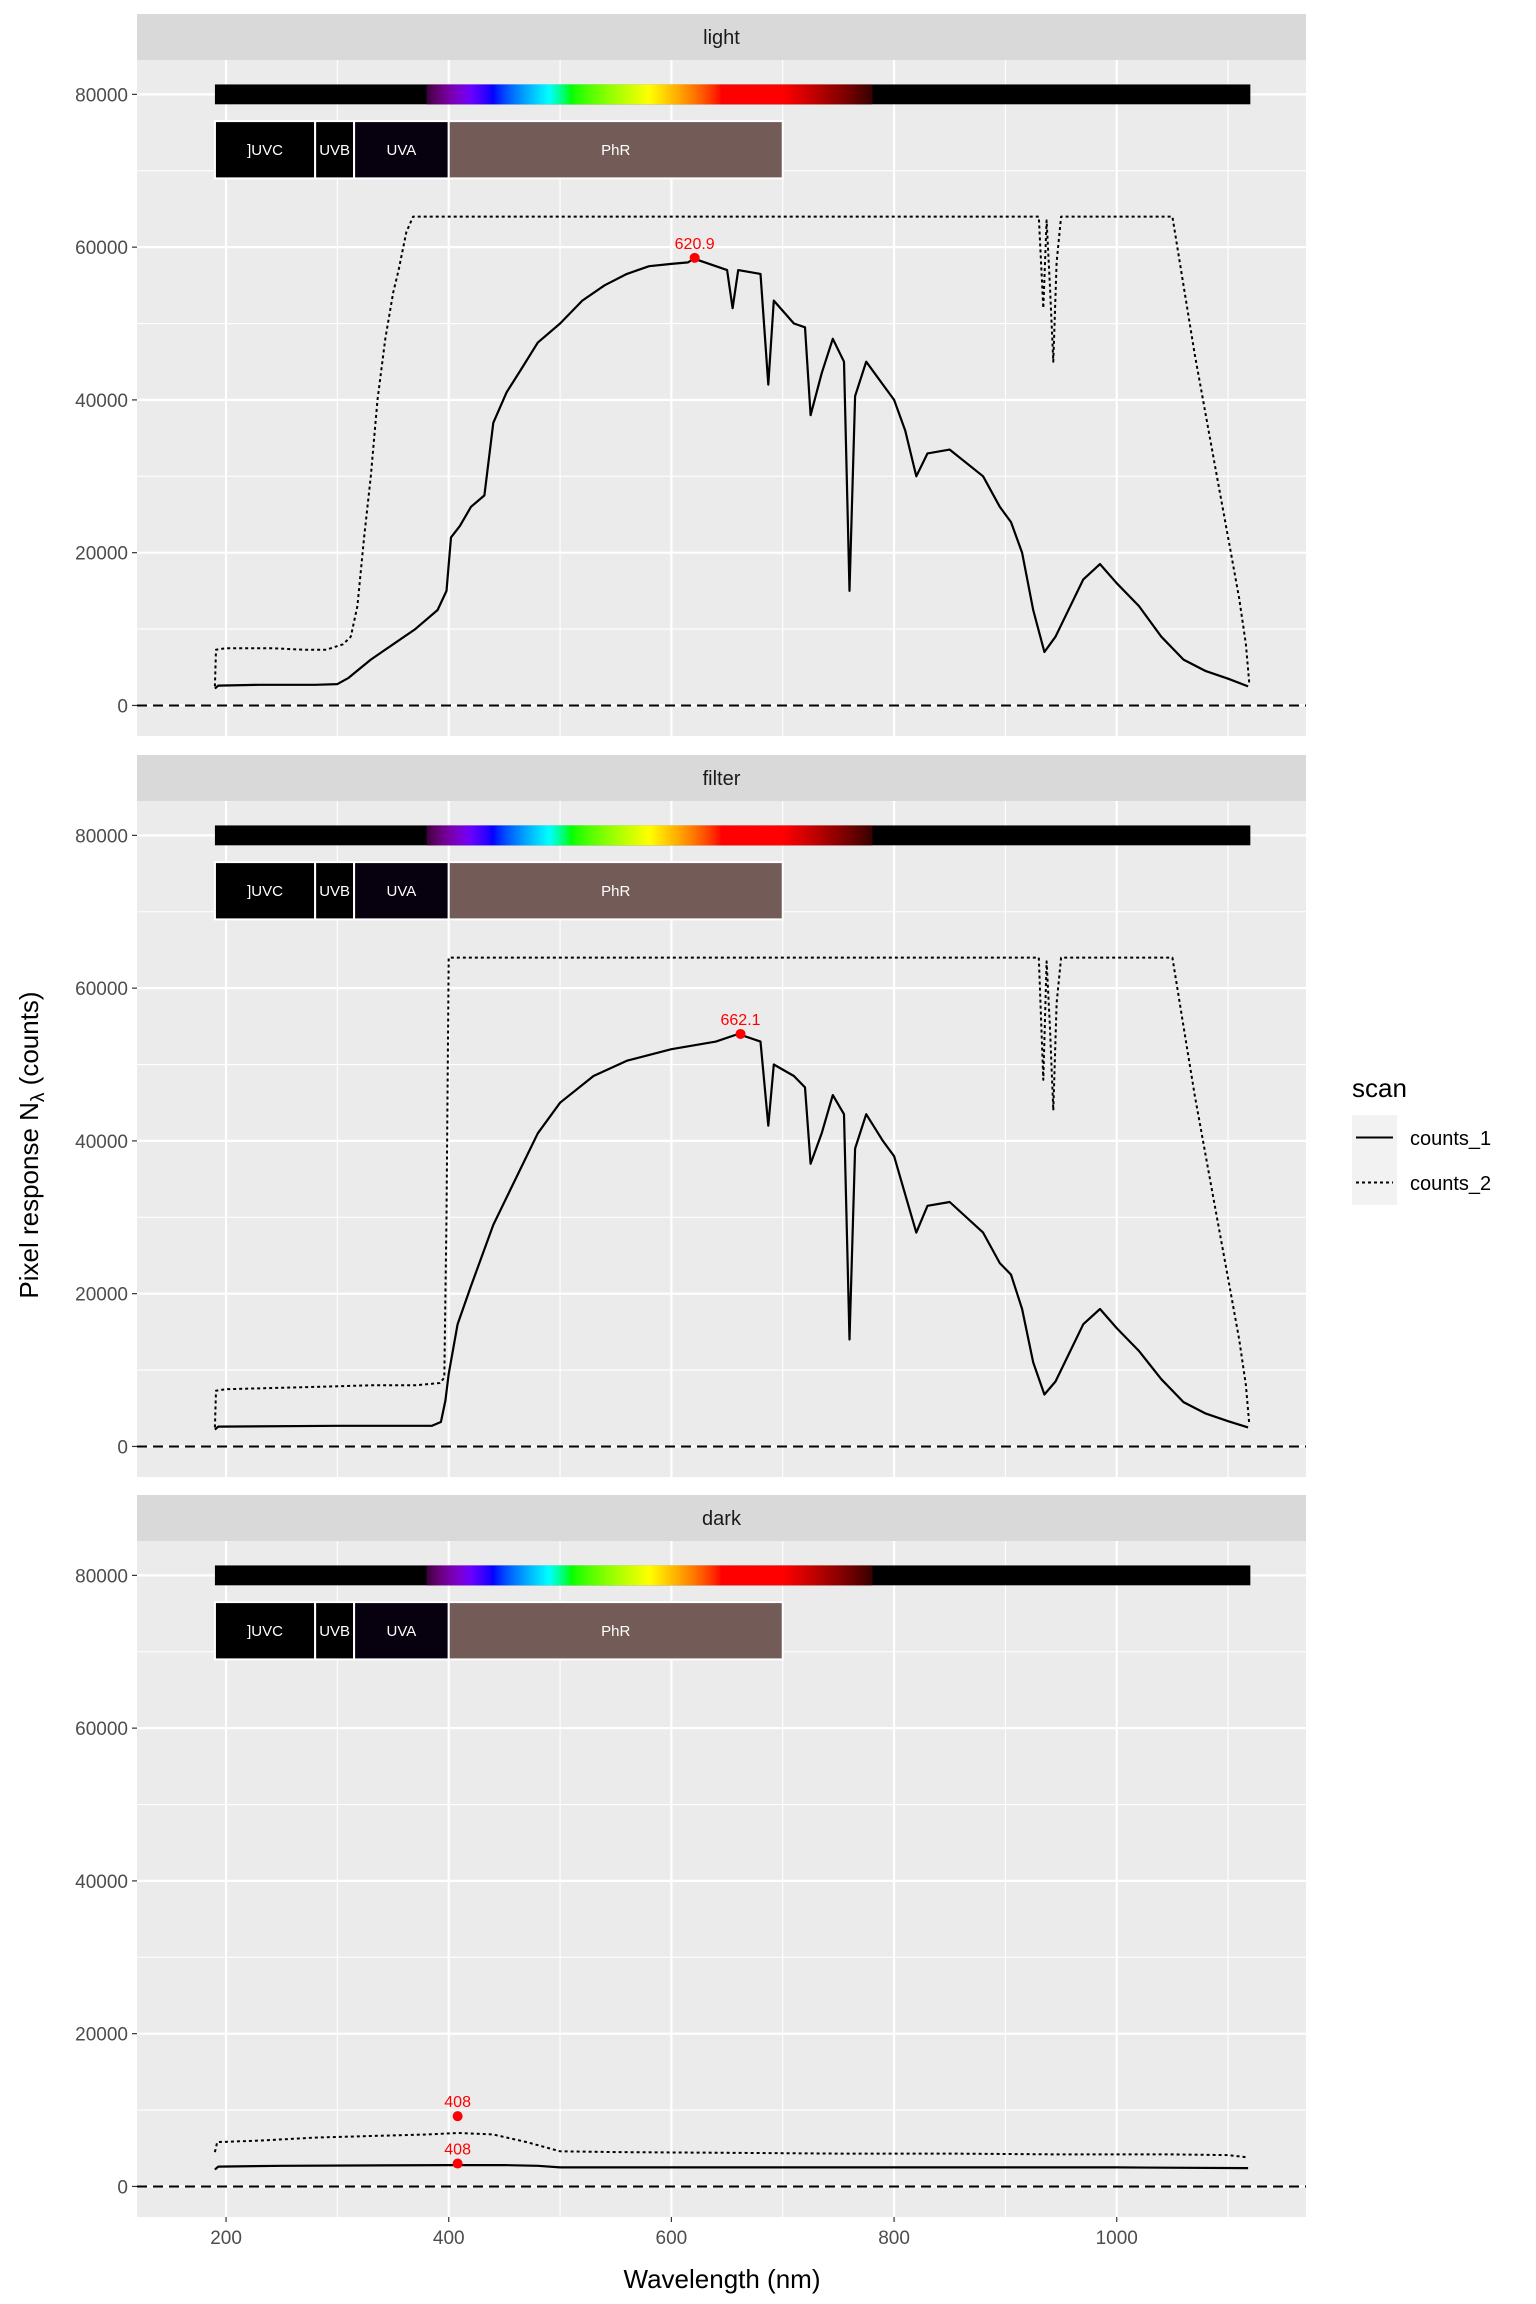 The height and width of the screenshot is (2304, 1536). I want to click on peak-point, so click(694, 257).